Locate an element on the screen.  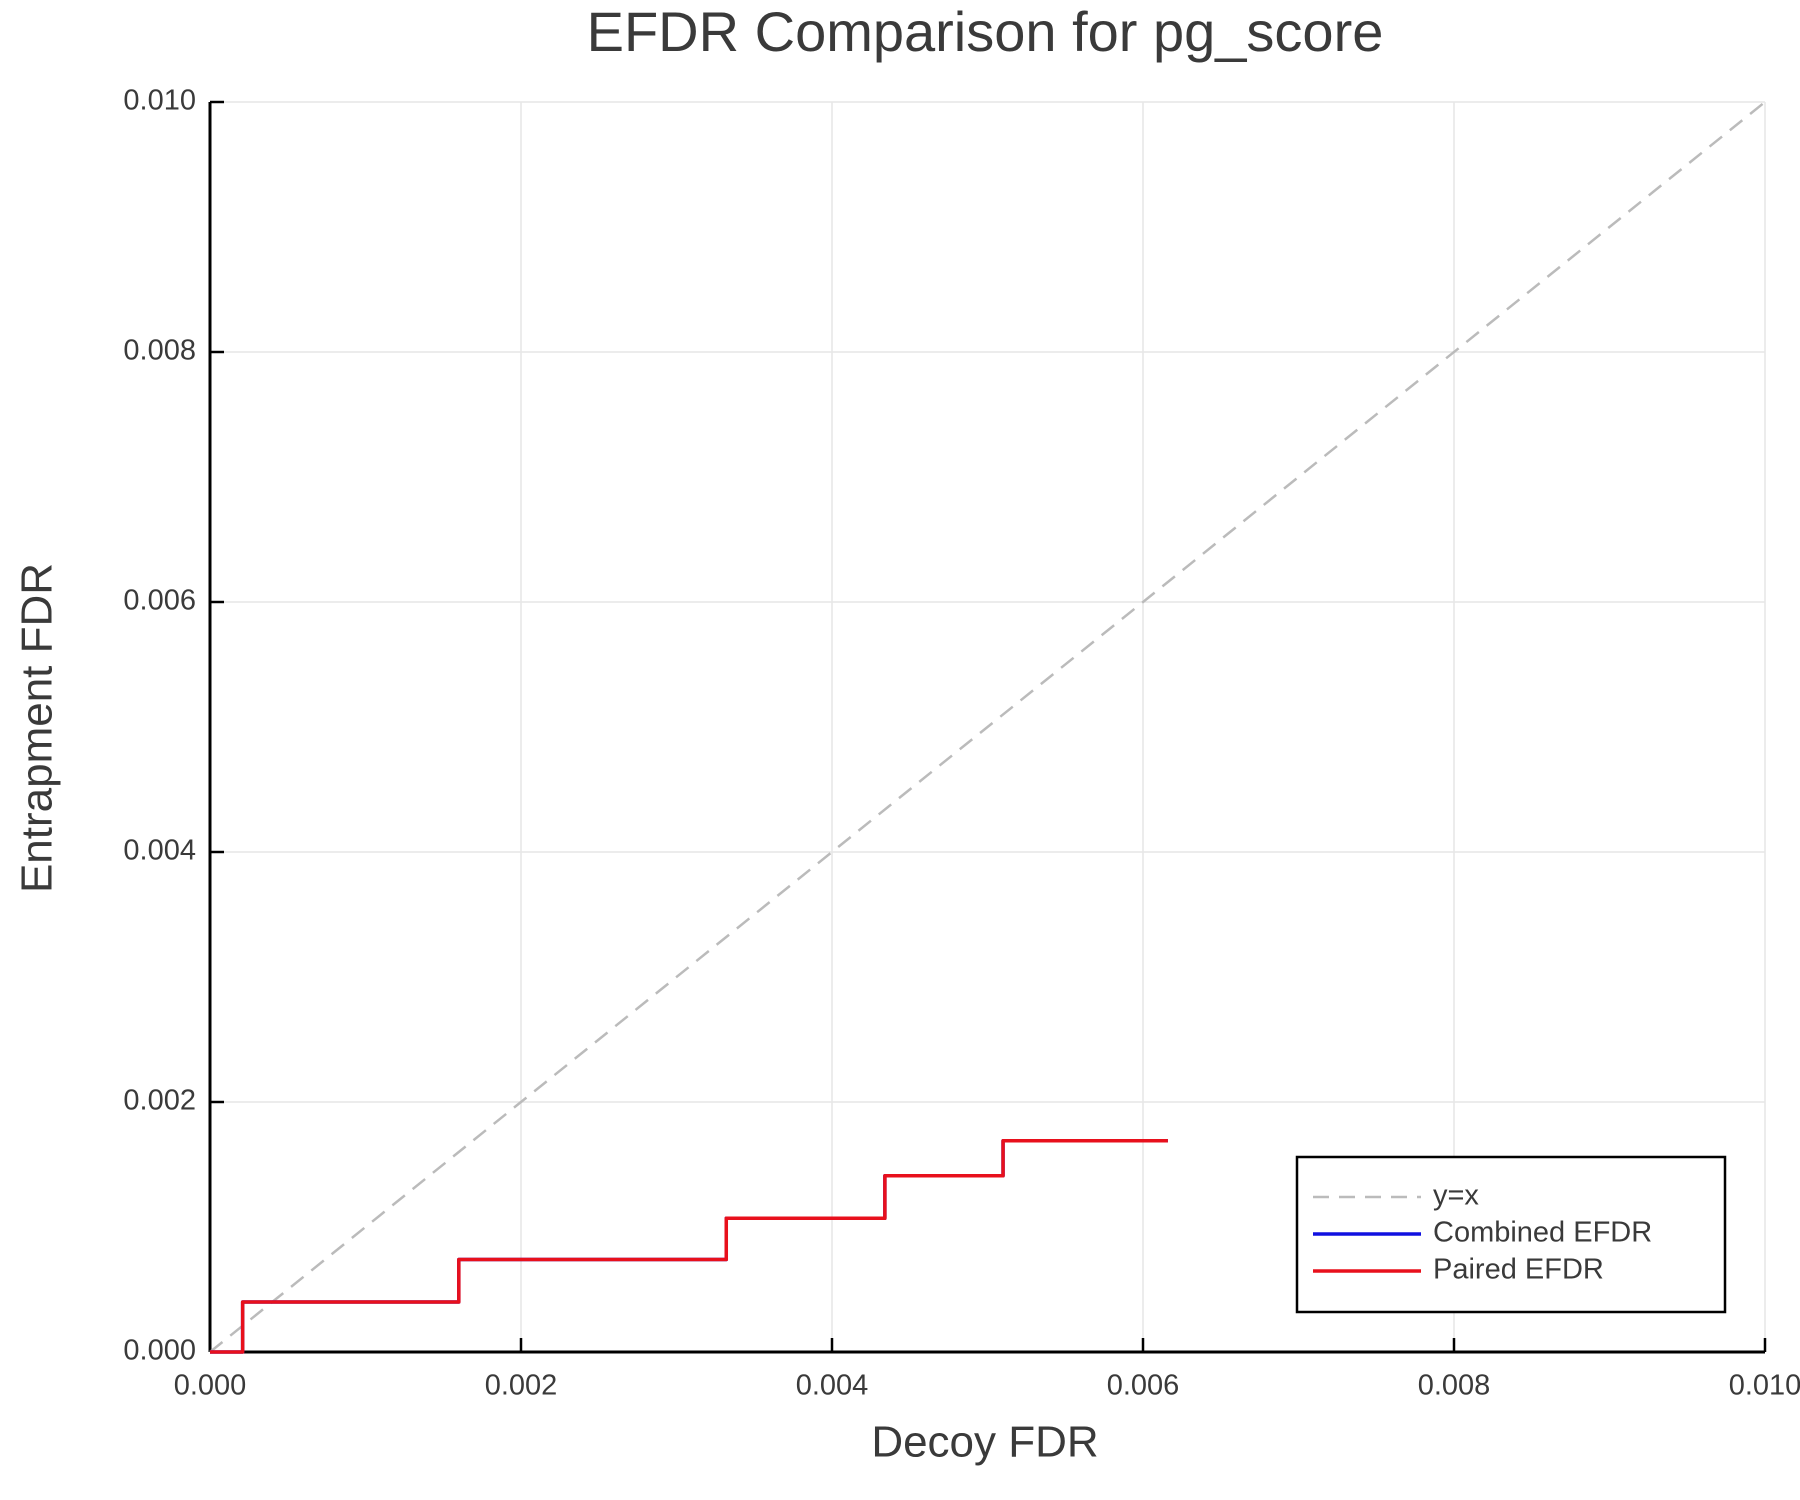
y-tick-label: 0.002 is located at coordinates (159, 1101).